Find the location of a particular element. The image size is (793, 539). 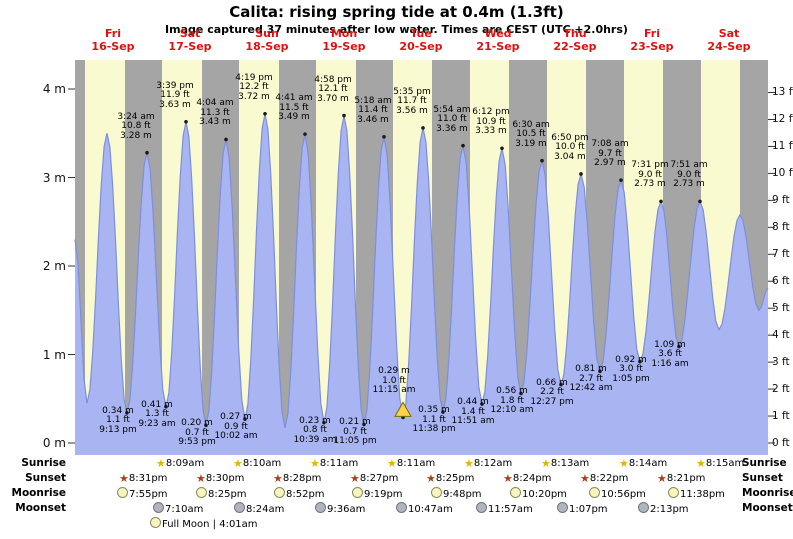

moonset-time: 10:47am is located at coordinates (424, 508).